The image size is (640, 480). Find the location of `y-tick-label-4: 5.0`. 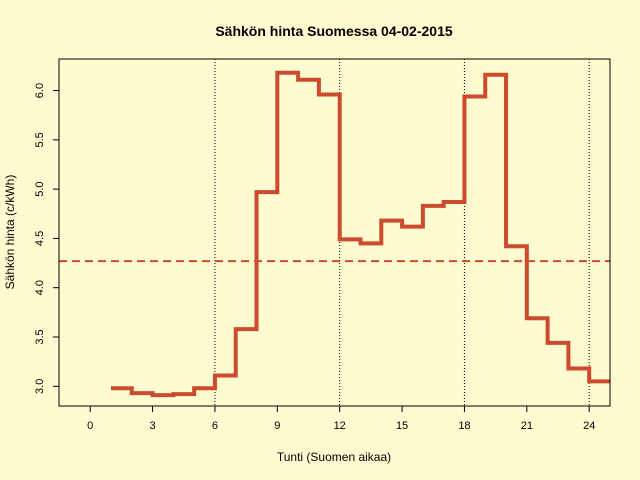

y-tick-label-4: 5.0 is located at coordinates (40, 188).